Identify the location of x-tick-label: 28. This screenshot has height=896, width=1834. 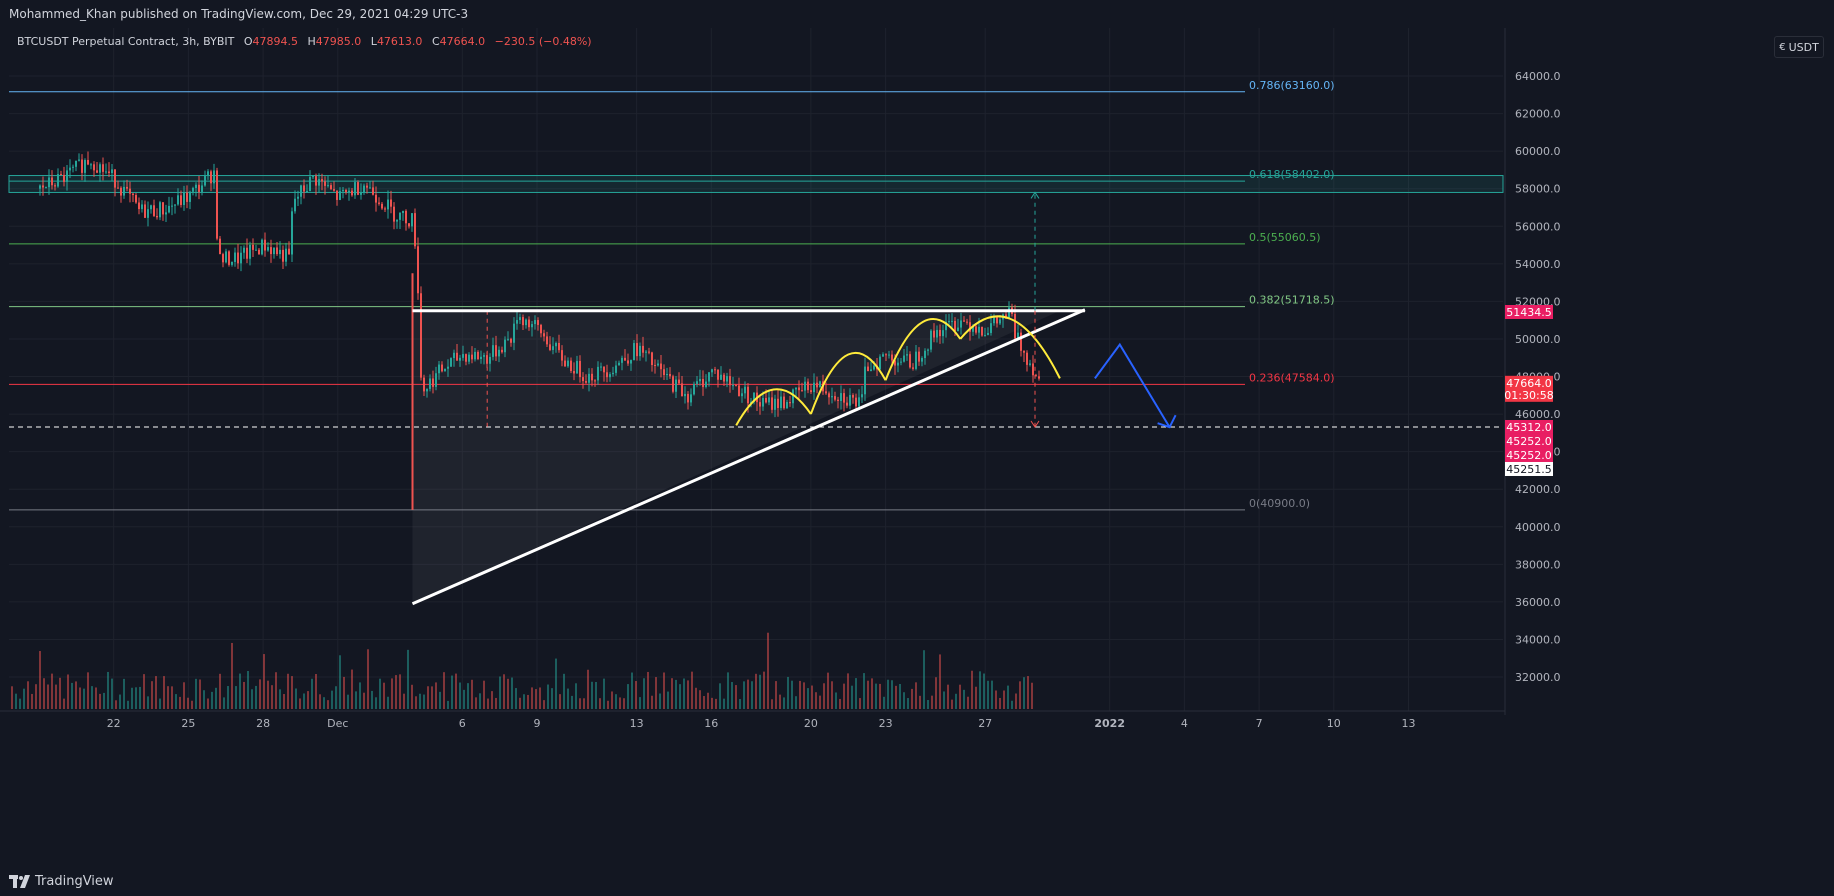
(263, 723).